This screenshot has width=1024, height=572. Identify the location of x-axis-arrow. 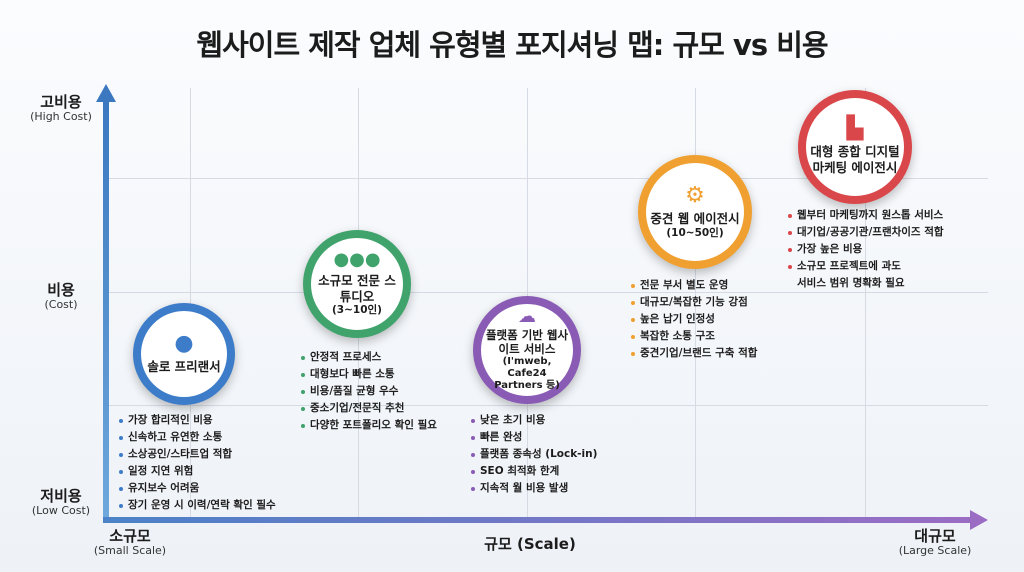
(979, 520).